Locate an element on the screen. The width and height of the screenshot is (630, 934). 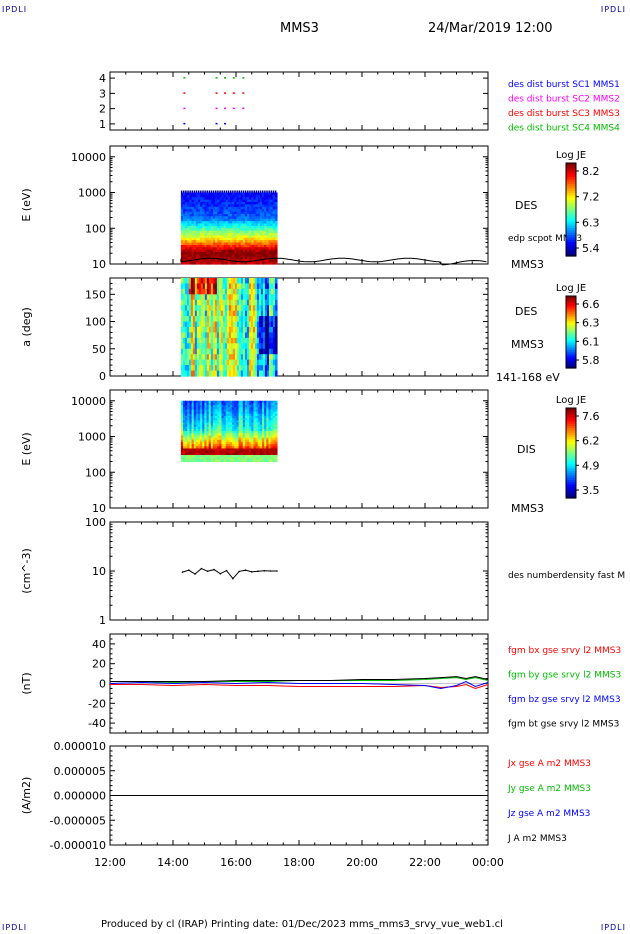
burst-panel-legend-entry: des dist burst SC3 MMS3 is located at coordinates (564, 114).